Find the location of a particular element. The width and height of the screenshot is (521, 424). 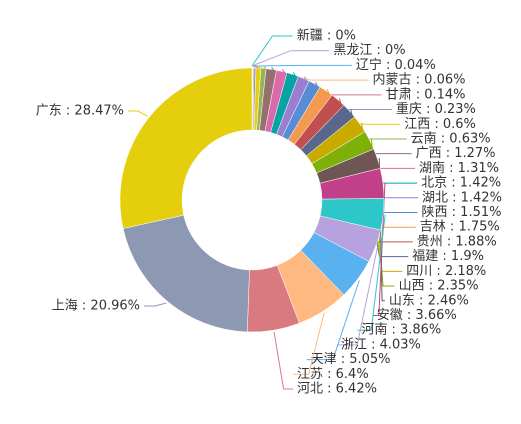

data-label: 黑龙江 : 0% is located at coordinates (369, 50).